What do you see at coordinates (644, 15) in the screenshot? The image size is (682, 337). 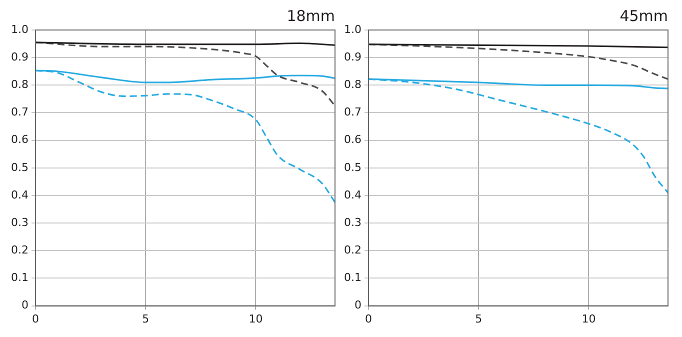 I see `chart-title: 45mm` at bounding box center [644, 15].